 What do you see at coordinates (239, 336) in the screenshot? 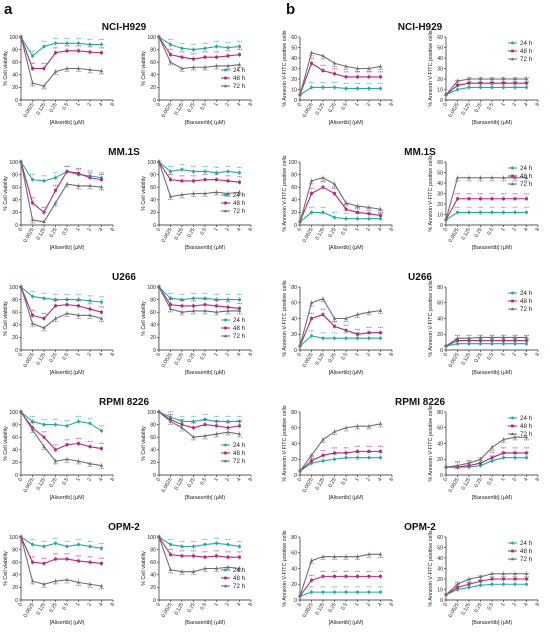
I see `legend-label-72-h: 72 h` at bounding box center [239, 336].